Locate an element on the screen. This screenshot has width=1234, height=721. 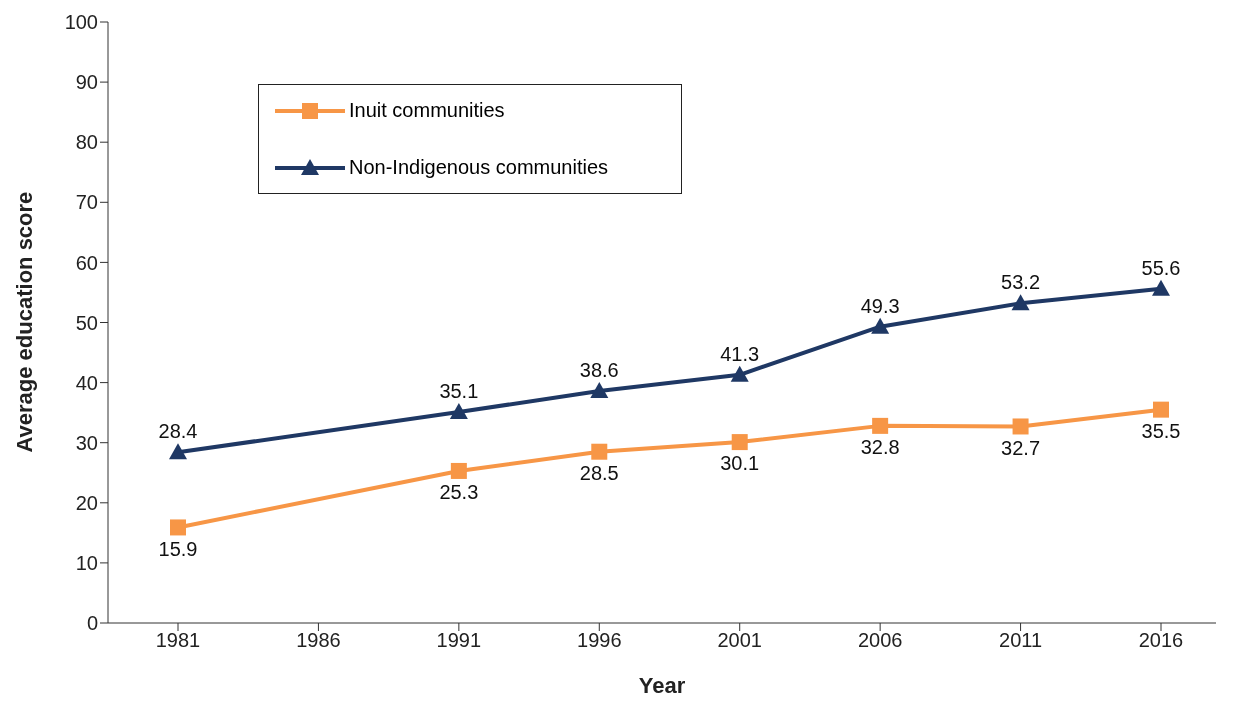
data-label: 49.3 is located at coordinates (880, 305).